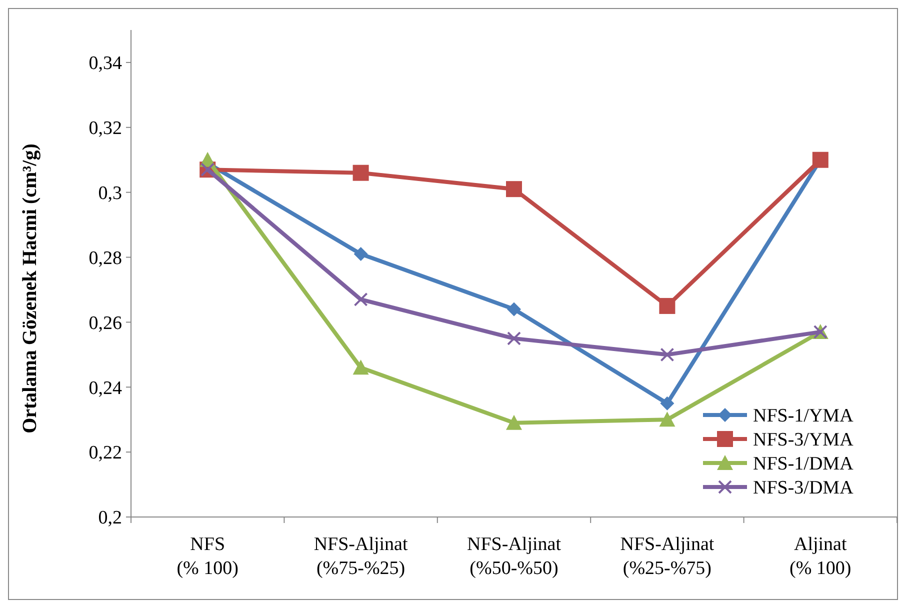 This screenshot has height=608, width=906. I want to click on y-tick-label: 0,22, so click(105, 453).